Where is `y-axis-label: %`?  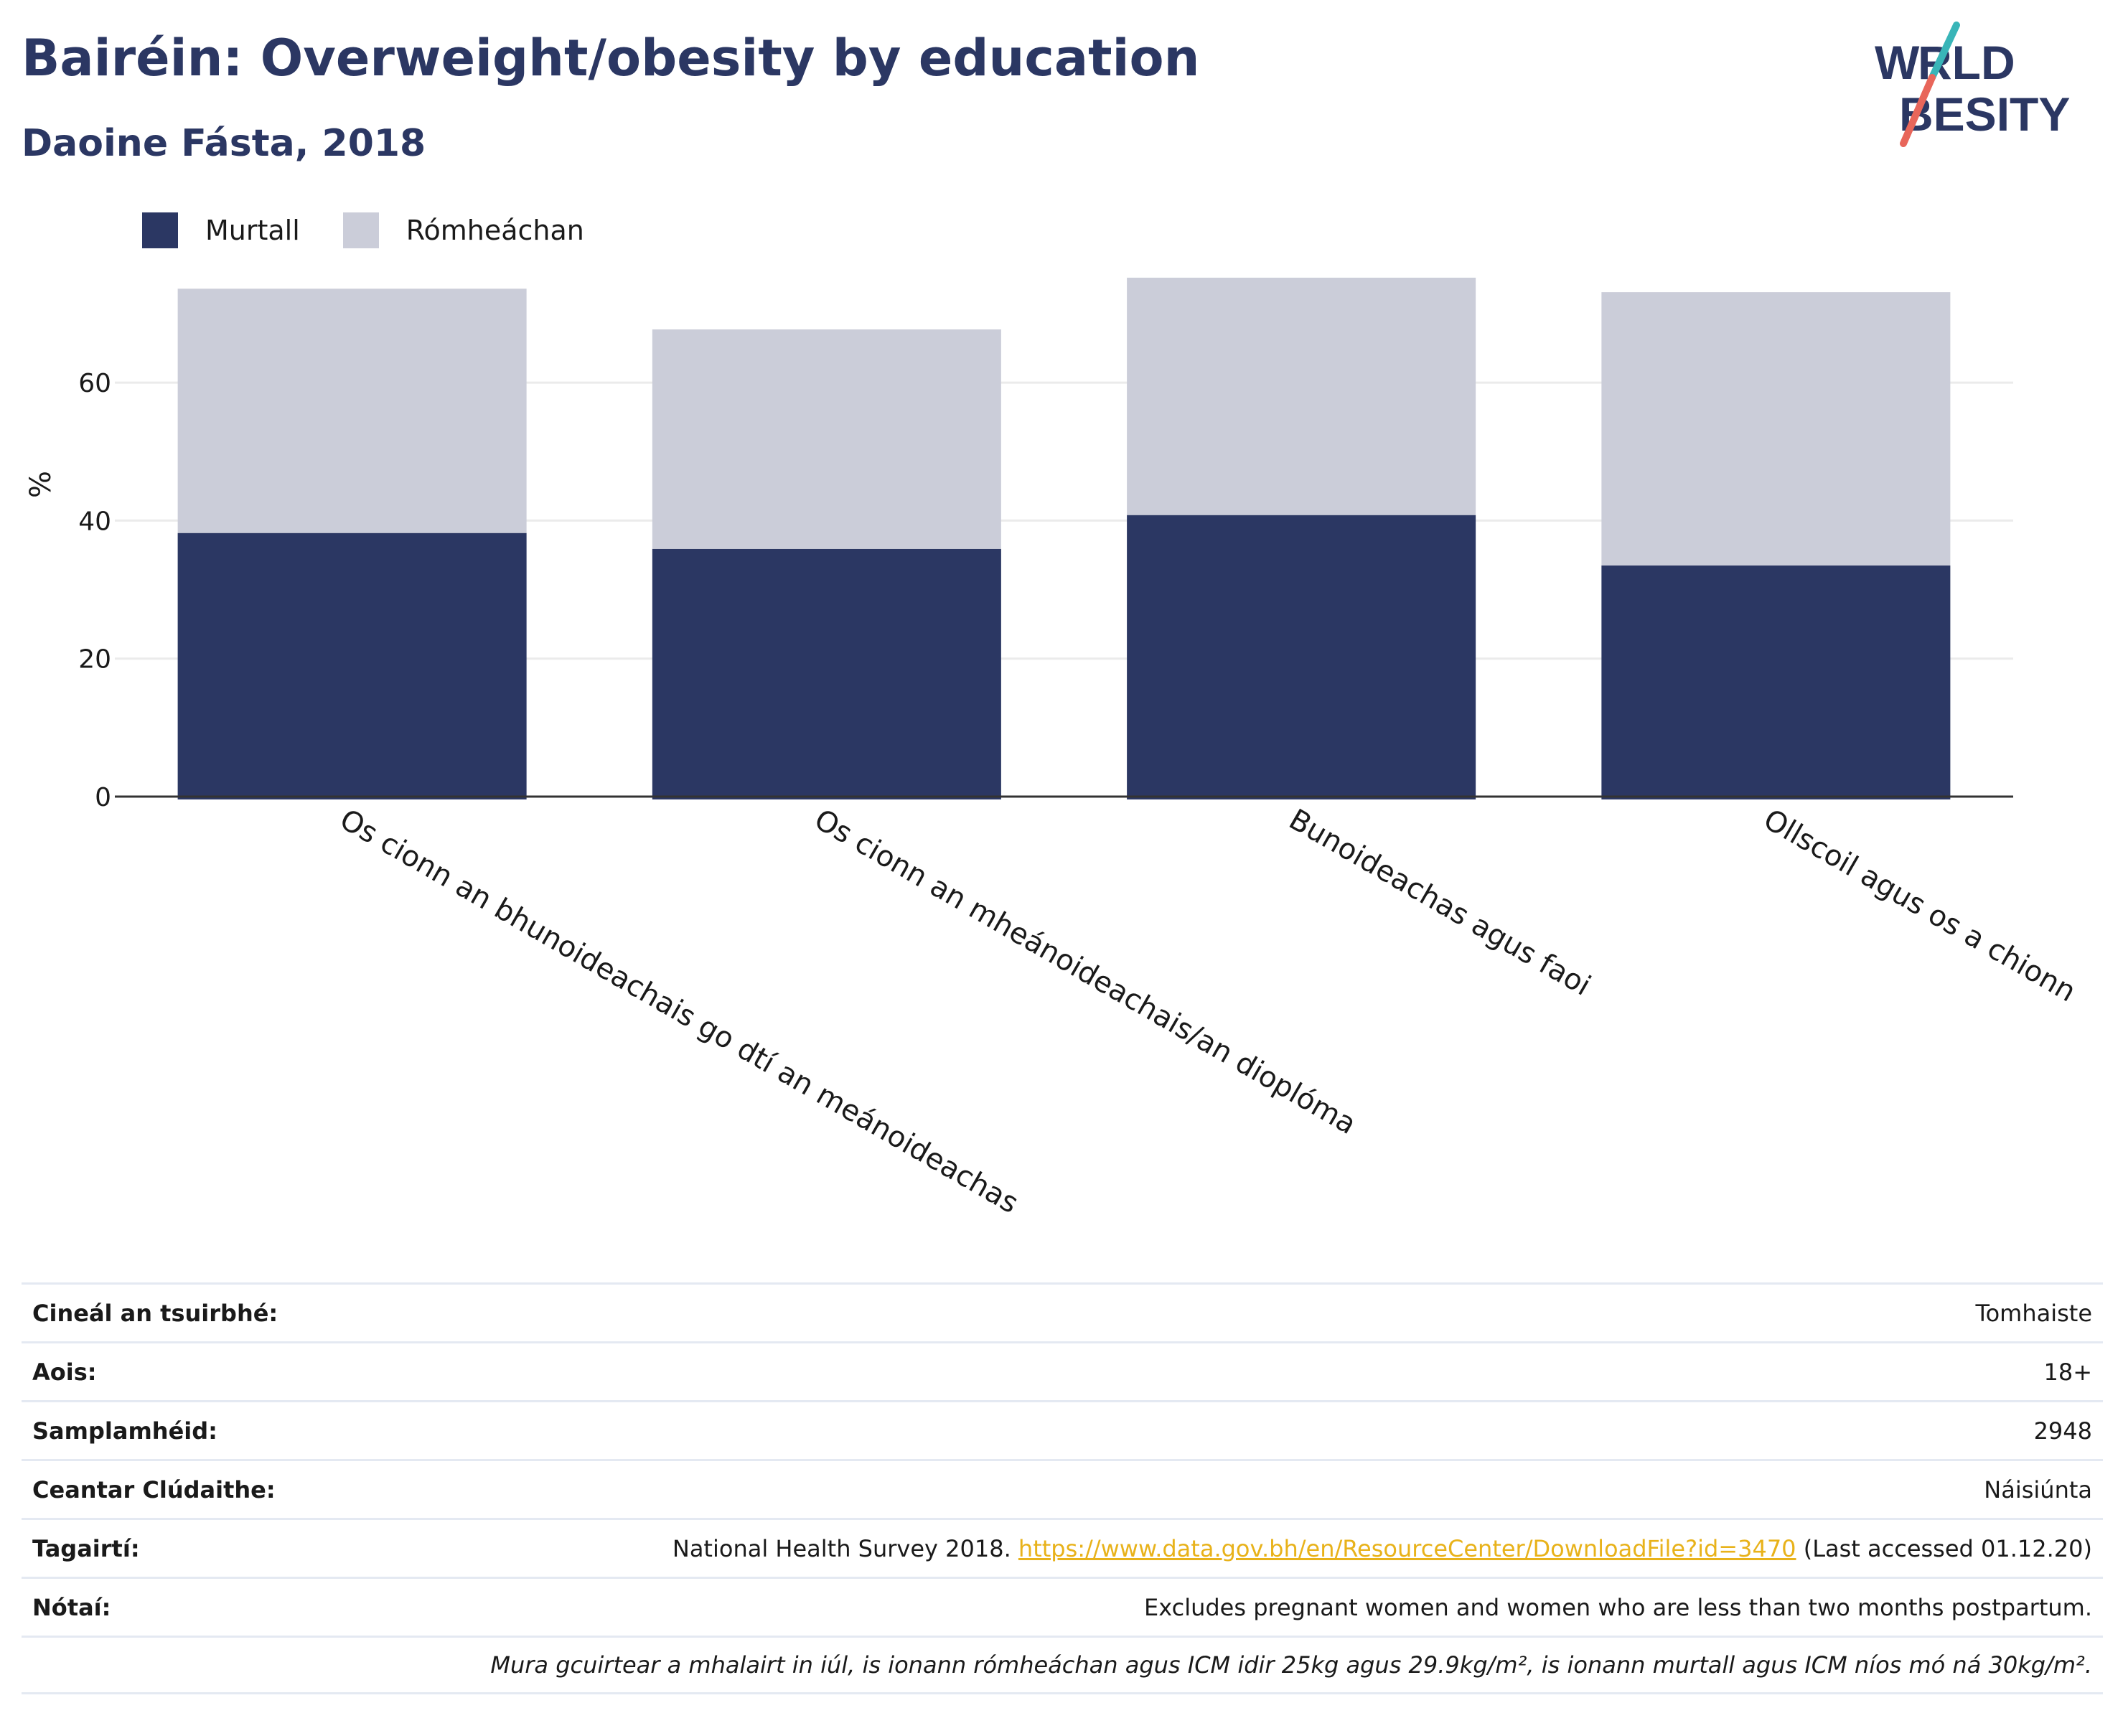 y-axis-label: % is located at coordinates (40, 484).